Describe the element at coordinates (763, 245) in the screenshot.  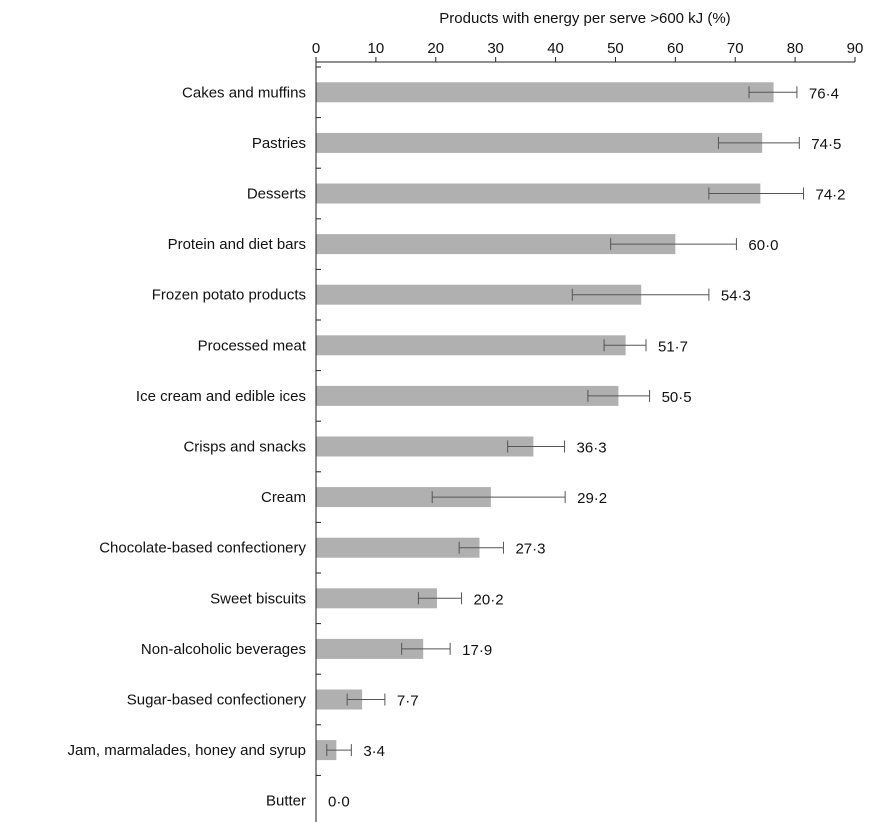
I see `data-label: 60·0` at that location.